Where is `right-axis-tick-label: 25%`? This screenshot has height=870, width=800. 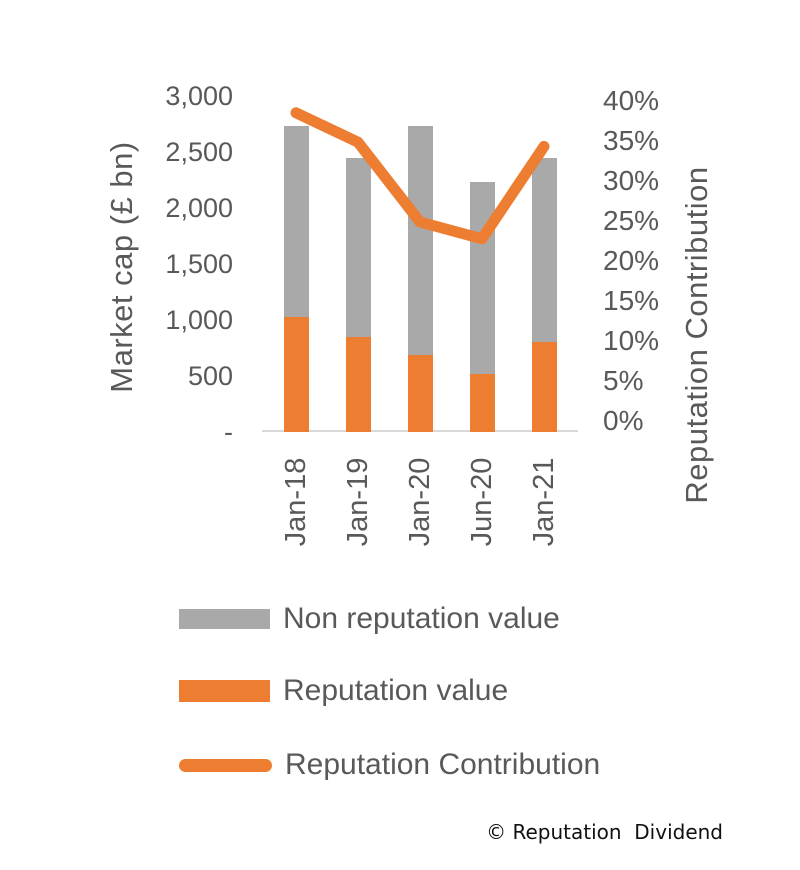
right-axis-tick-label: 25% is located at coordinates (631, 220).